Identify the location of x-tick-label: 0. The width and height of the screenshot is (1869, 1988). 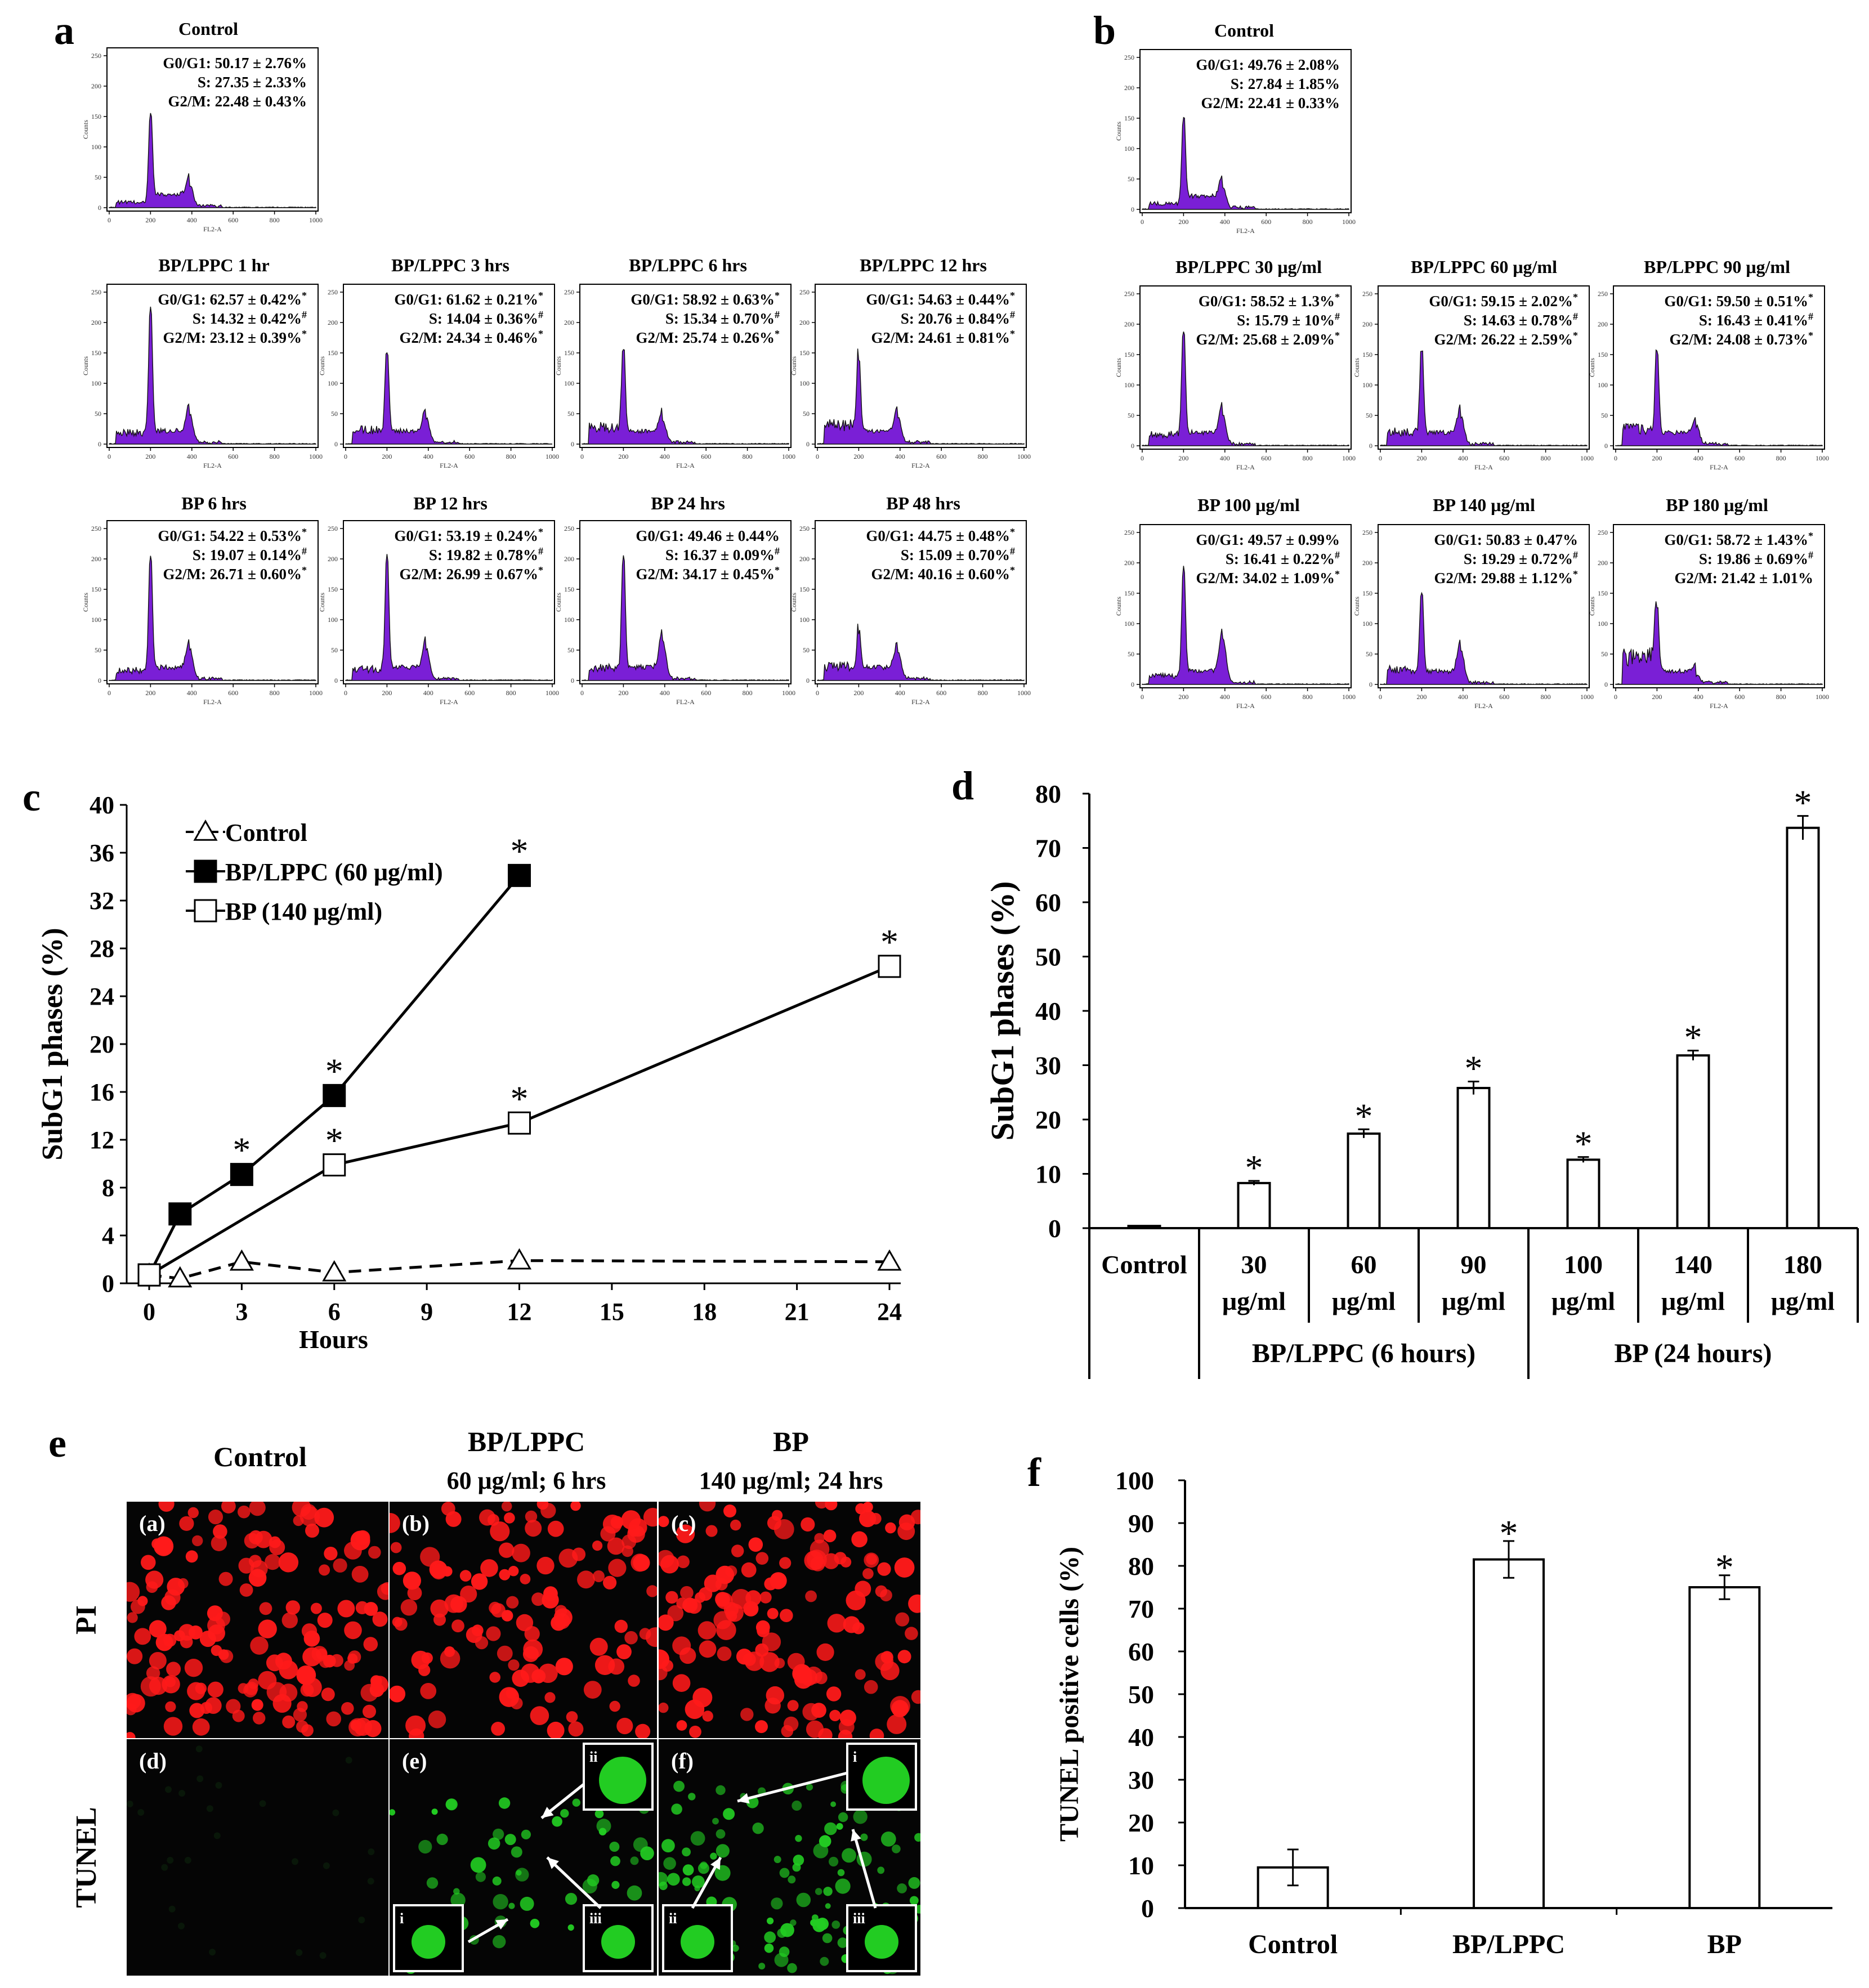
(1142, 458).